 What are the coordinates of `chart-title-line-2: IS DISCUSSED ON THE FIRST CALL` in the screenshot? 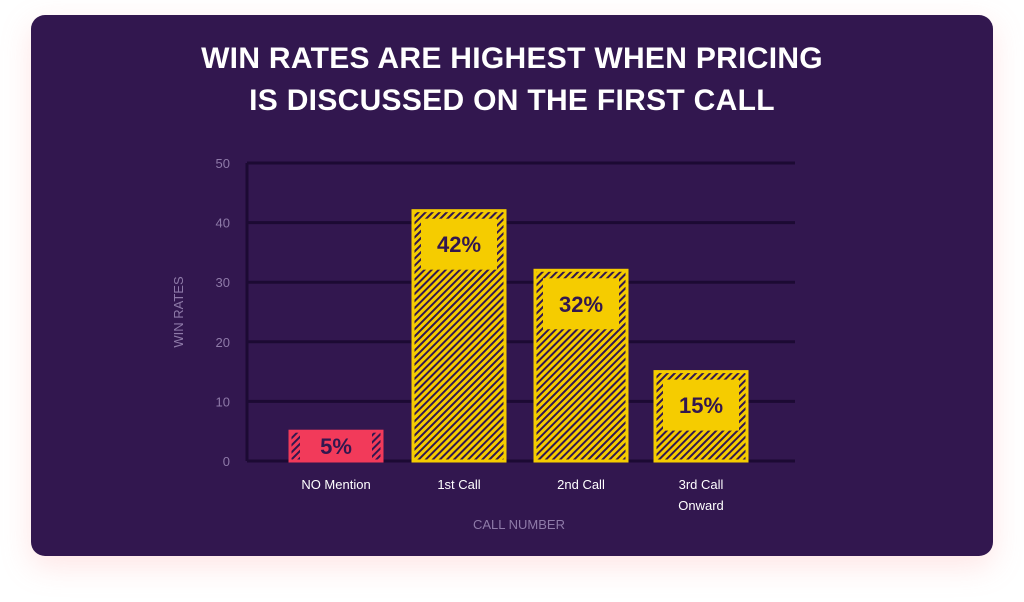 It's located at (512, 100).